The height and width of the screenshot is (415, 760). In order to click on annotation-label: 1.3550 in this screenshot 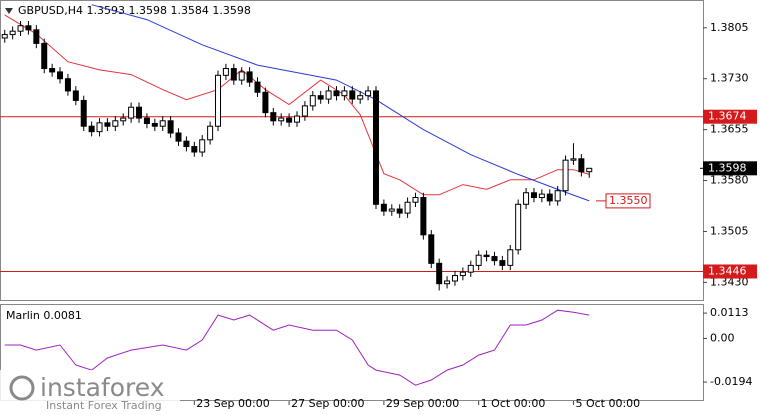, I will do `click(628, 200)`.